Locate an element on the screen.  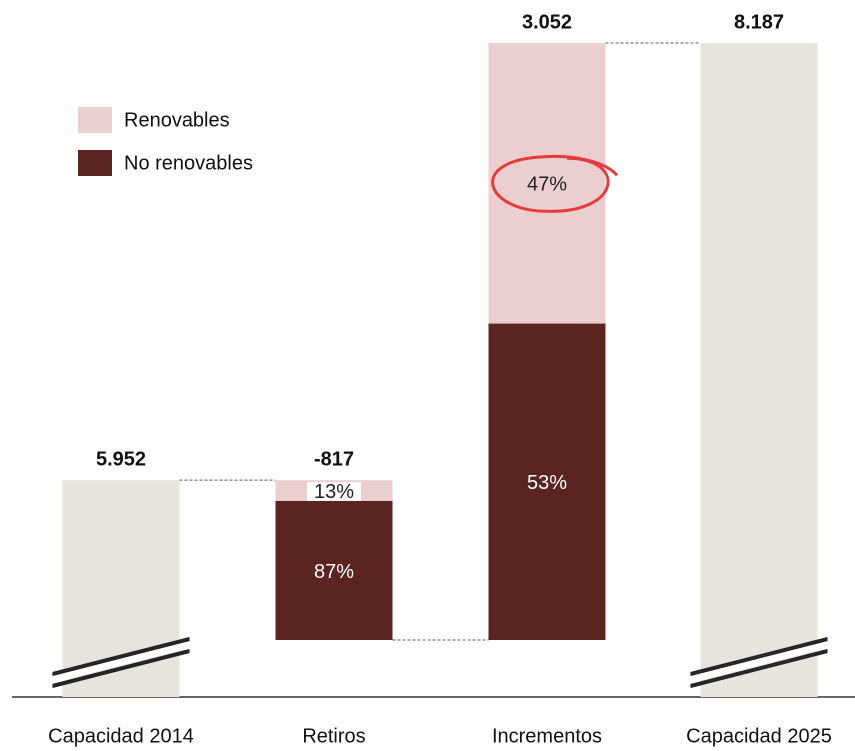
category-label: Capacidad 2014 is located at coordinates (121, 736).